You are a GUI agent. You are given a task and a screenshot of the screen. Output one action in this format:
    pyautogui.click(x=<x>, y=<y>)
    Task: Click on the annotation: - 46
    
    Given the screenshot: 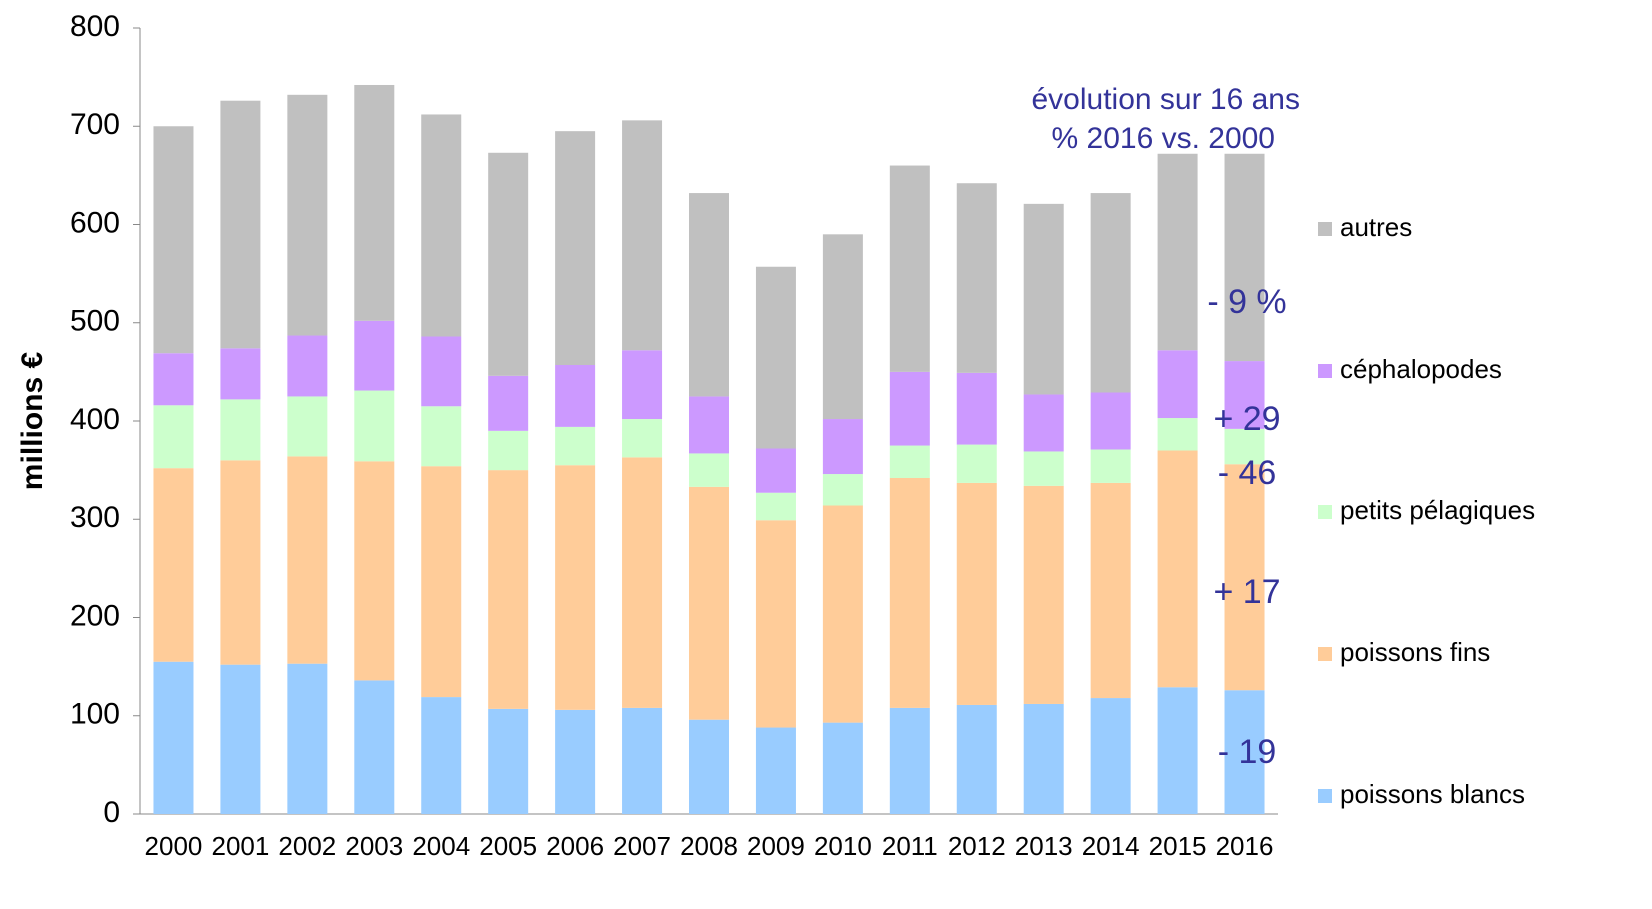 What is the action you would take?
    pyautogui.click(x=1247, y=473)
    